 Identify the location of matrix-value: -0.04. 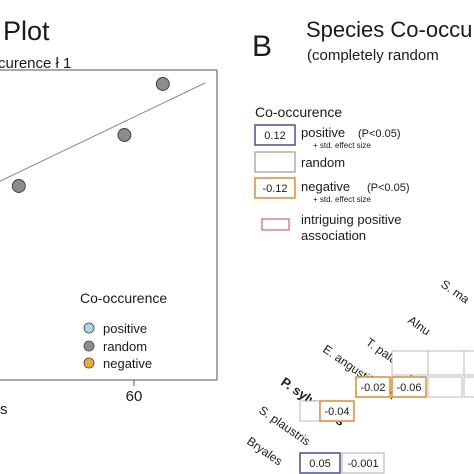
(336, 412).